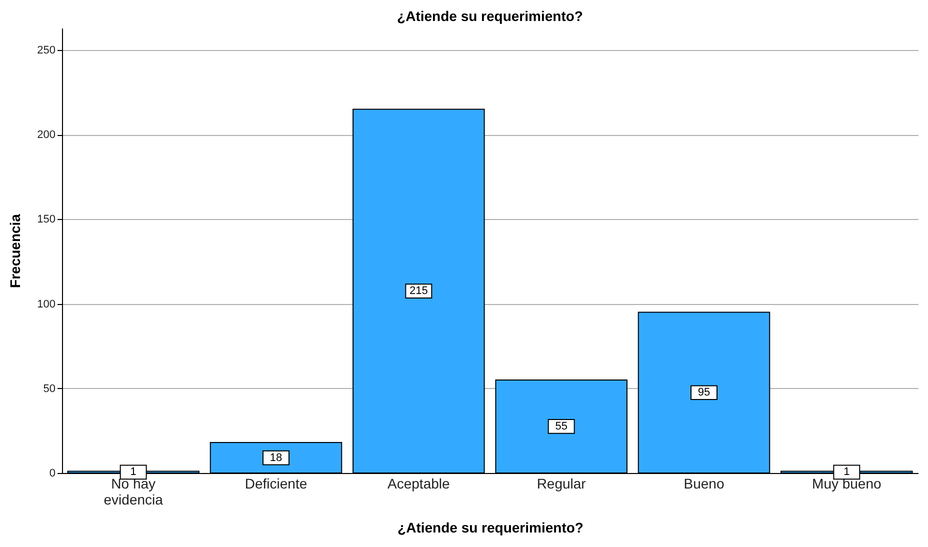 The image size is (928, 547). I want to click on x-tick-label: Deficiente, so click(276, 484).